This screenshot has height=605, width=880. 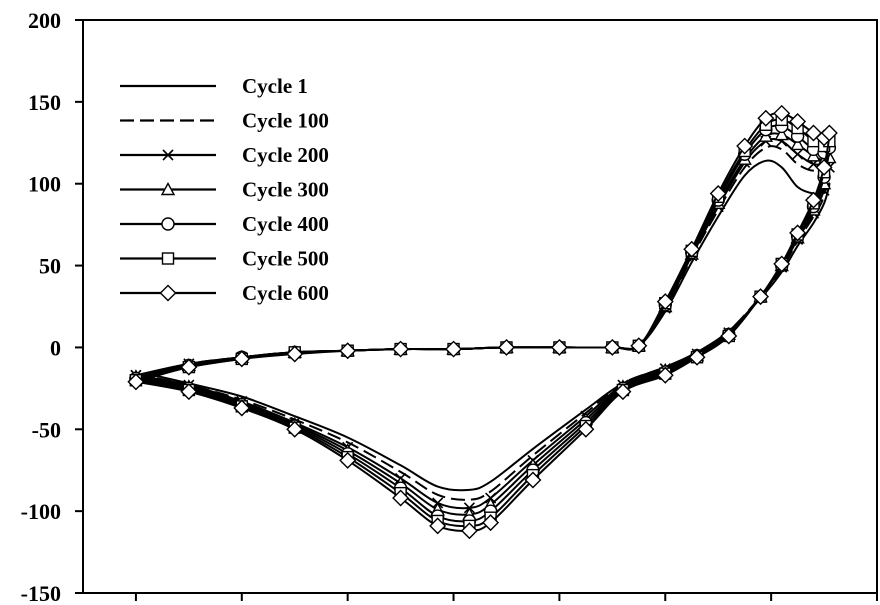 I want to click on legend-entry: Cycle 600, so click(x=224, y=293).